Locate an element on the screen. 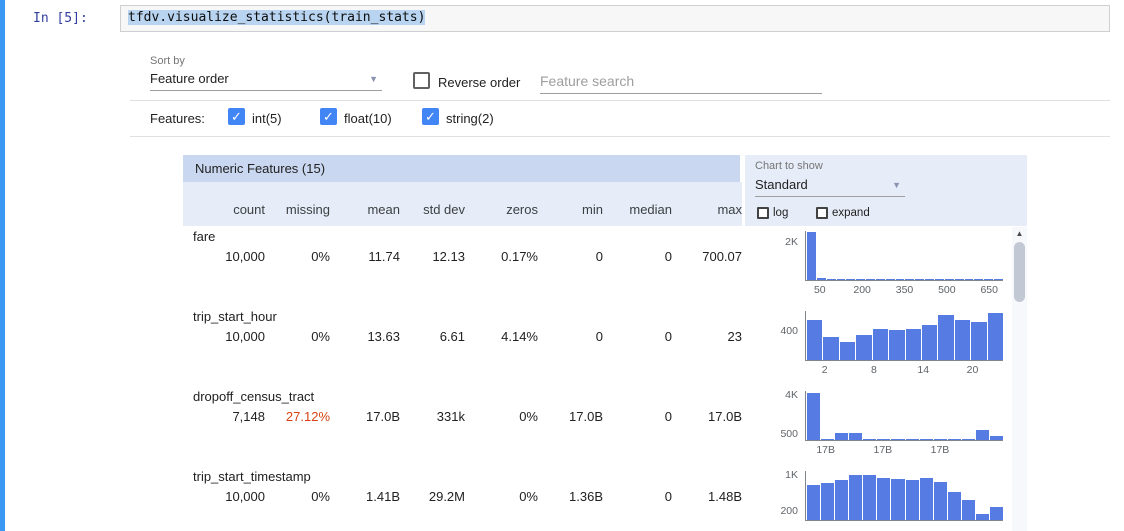  expand-checkbox: ✓ is located at coordinates (822, 213).